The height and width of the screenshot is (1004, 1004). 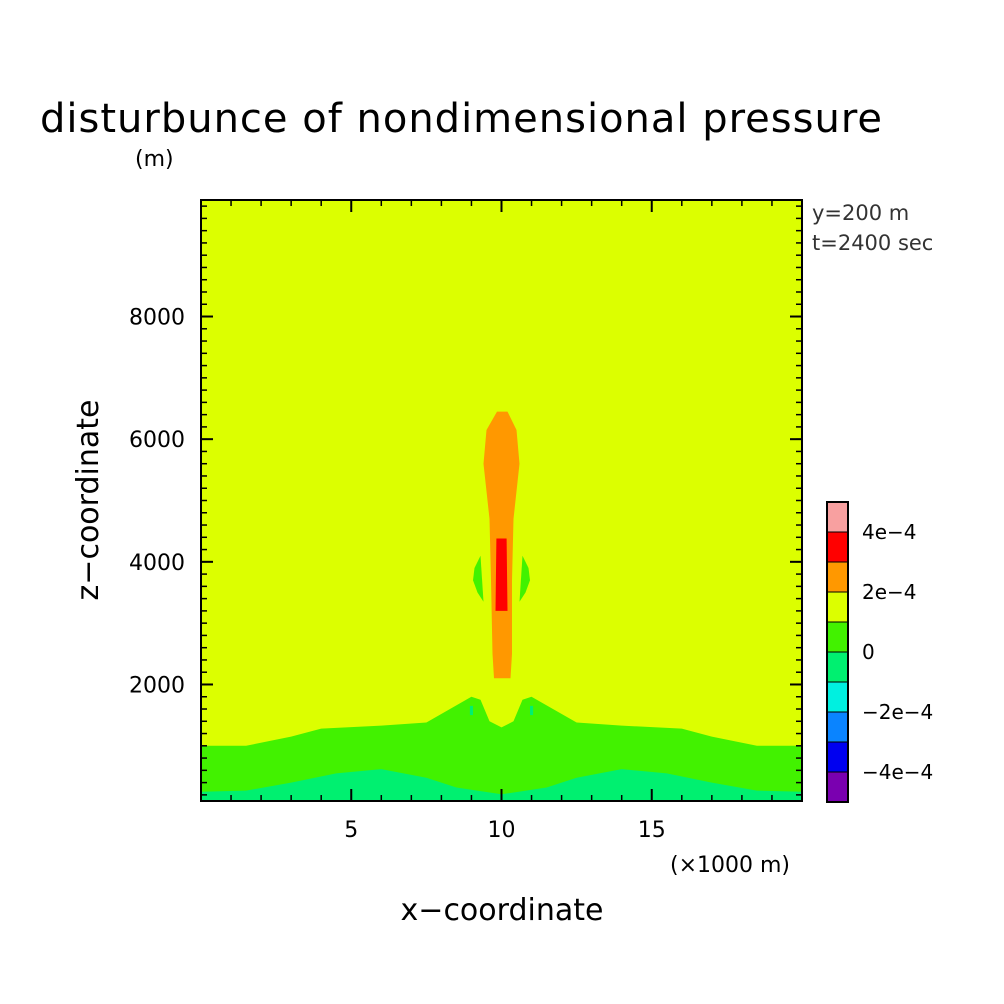 I want to click on y-tick-label: 4000, so click(x=157, y=563).